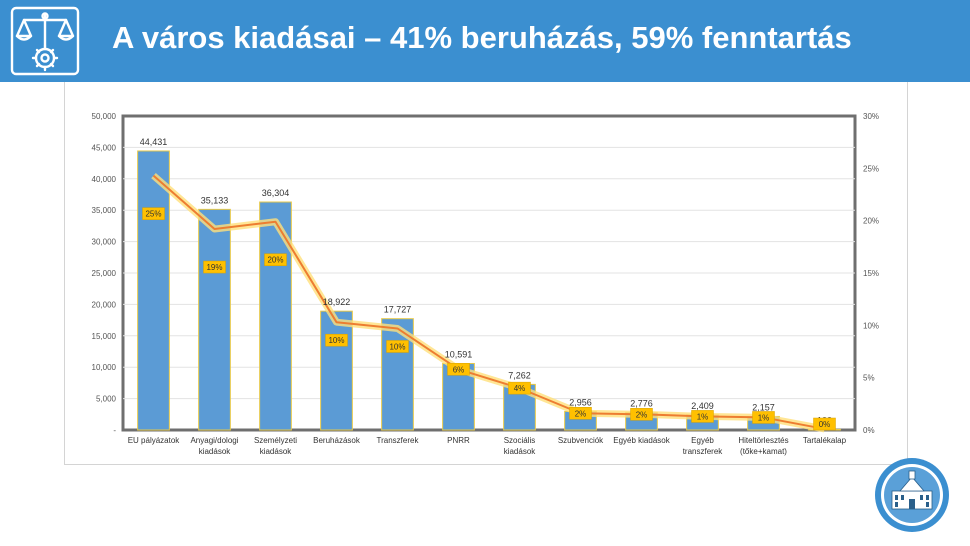 The width and height of the screenshot is (970, 546). I want to click on y-axis-tick-label: 25,000, so click(104, 273).